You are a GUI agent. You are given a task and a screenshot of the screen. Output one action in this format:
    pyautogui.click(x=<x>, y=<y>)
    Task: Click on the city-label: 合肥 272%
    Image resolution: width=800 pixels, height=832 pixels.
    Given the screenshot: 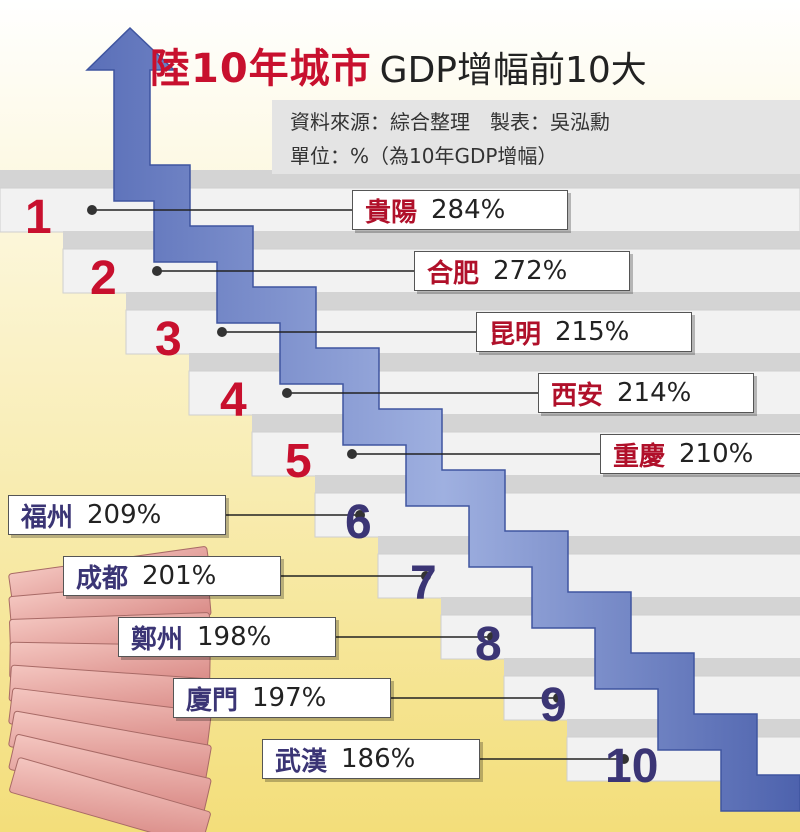 What is the action you would take?
    pyautogui.click(x=522, y=271)
    